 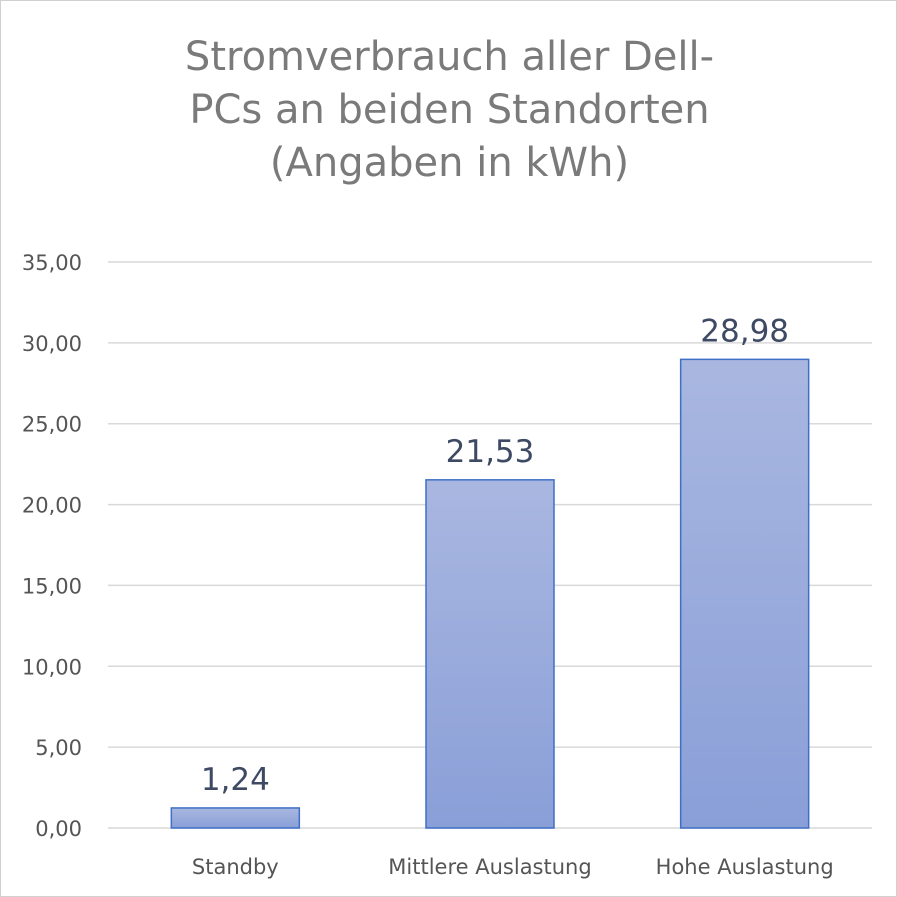 What do you see at coordinates (490, 654) in the screenshot?
I see `bar-mittlere-auslastung` at bounding box center [490, 654].